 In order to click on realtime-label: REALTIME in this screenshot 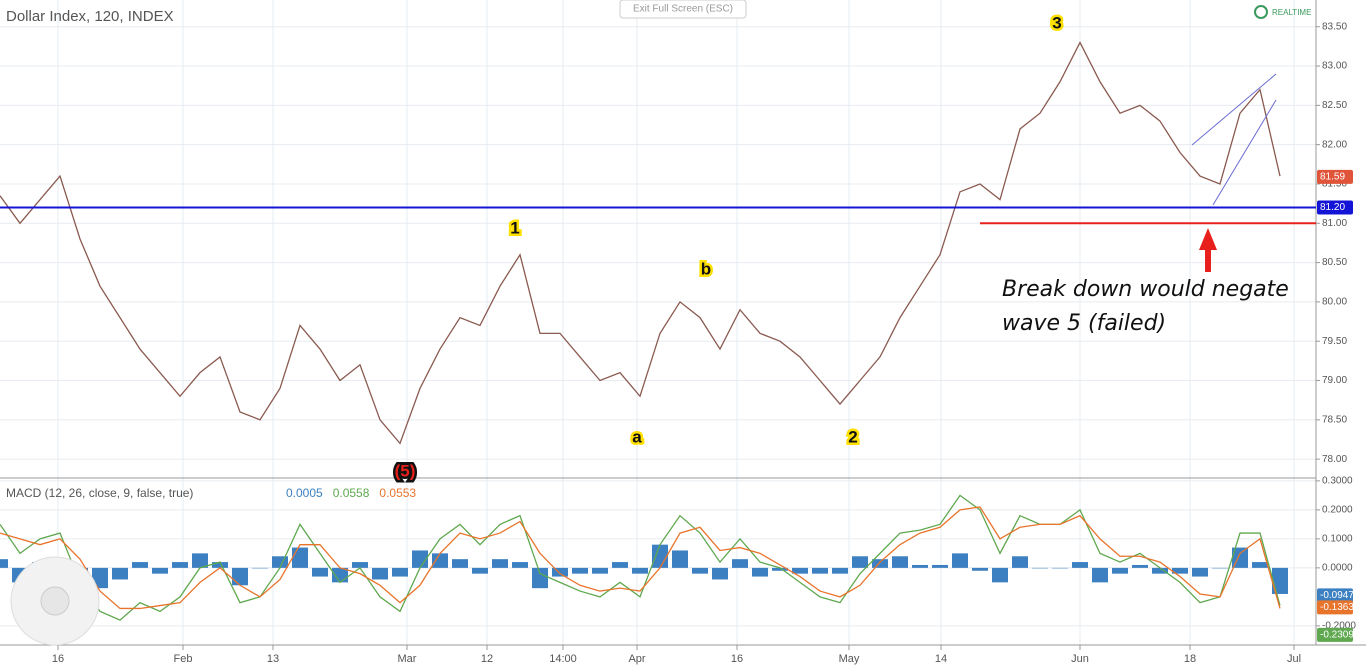, I will do `click(1291, 12)`.